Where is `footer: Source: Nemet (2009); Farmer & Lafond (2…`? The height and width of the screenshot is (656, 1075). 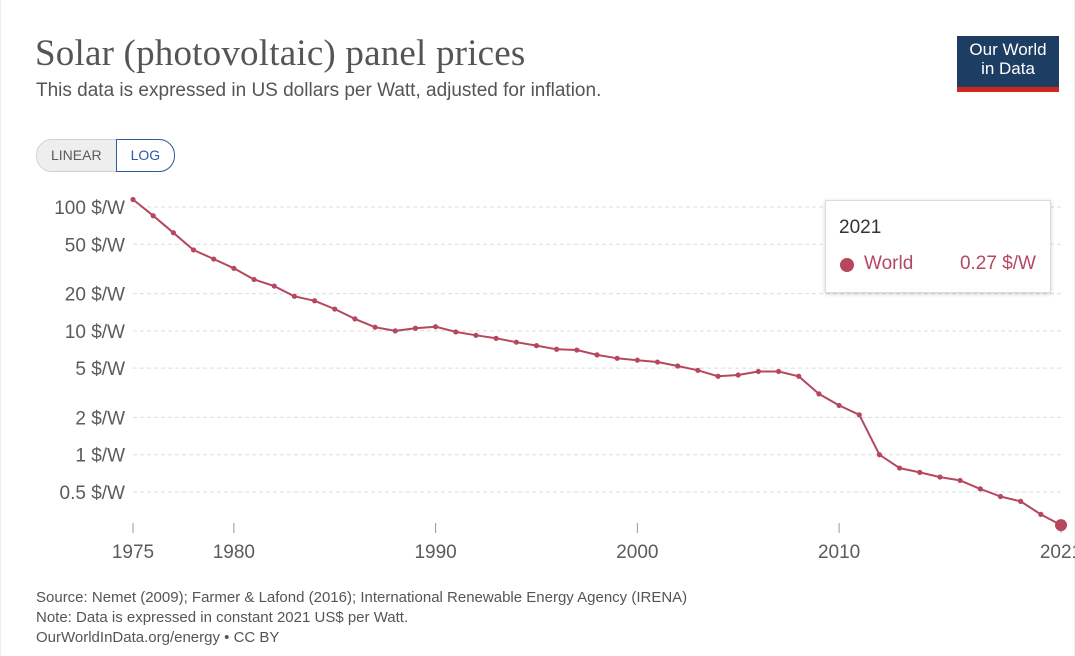 footer: Source: Nemet (2009); Farmer & Lafond (2… is located at coordinates (361, 618).